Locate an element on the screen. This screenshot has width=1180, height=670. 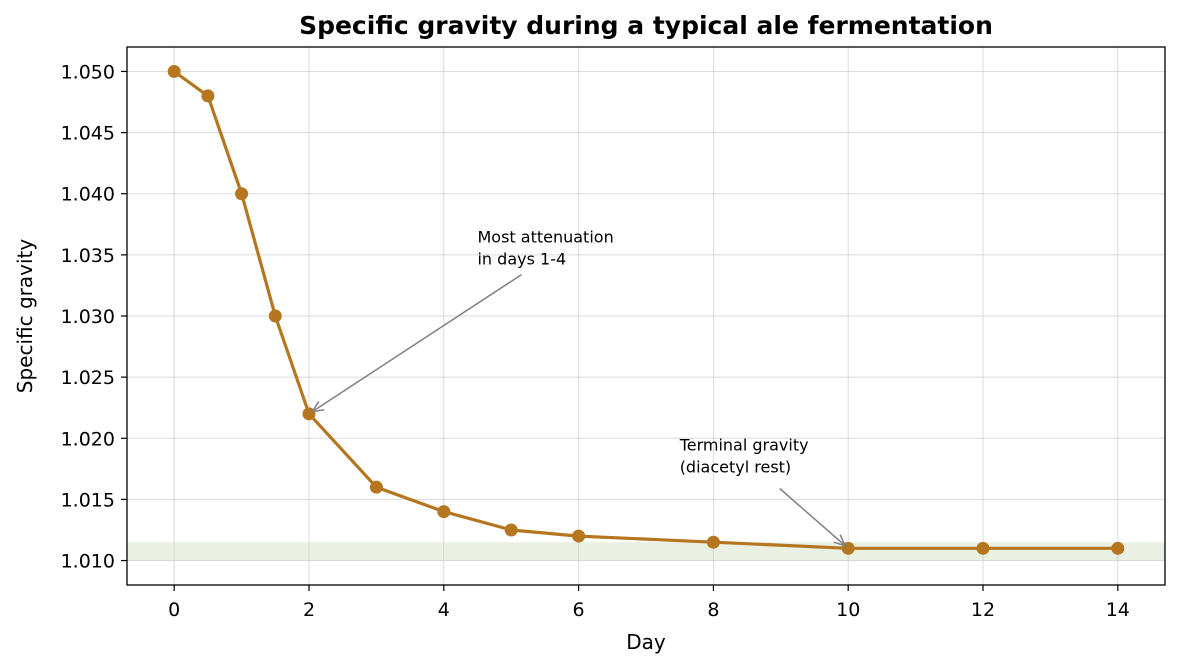
y-tick-label: 1.040 is located at coordinates (88, 195).